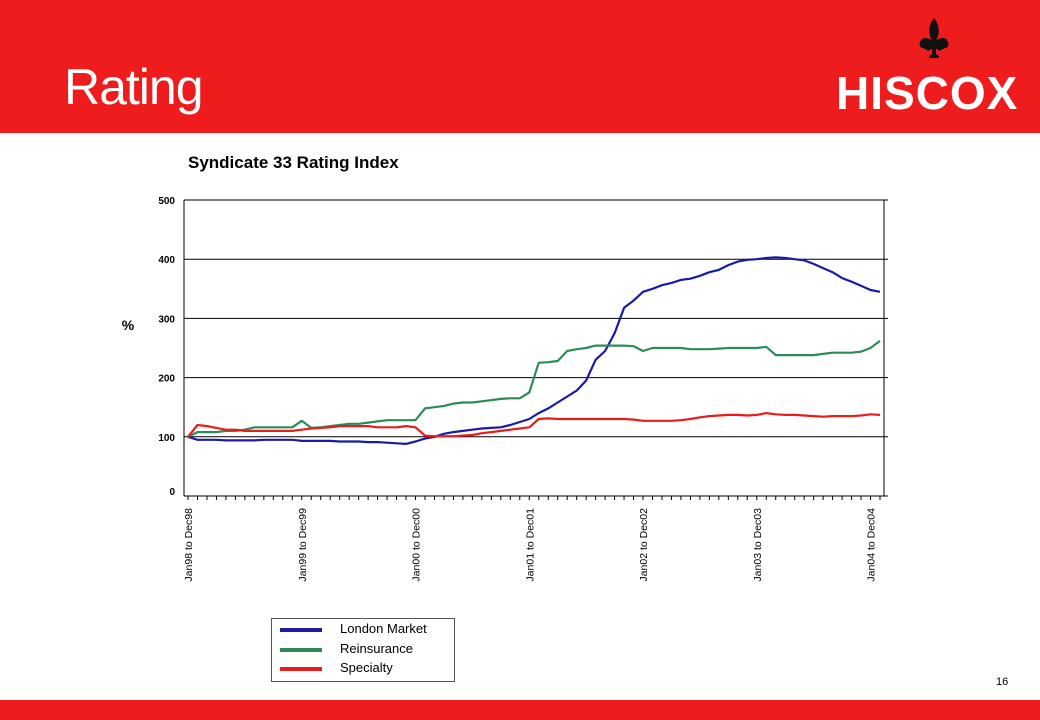  Describe the element at coordinates (417, 545) in the screenshot. I see `x-tick-label: Jan00 to Dec00` at that location.